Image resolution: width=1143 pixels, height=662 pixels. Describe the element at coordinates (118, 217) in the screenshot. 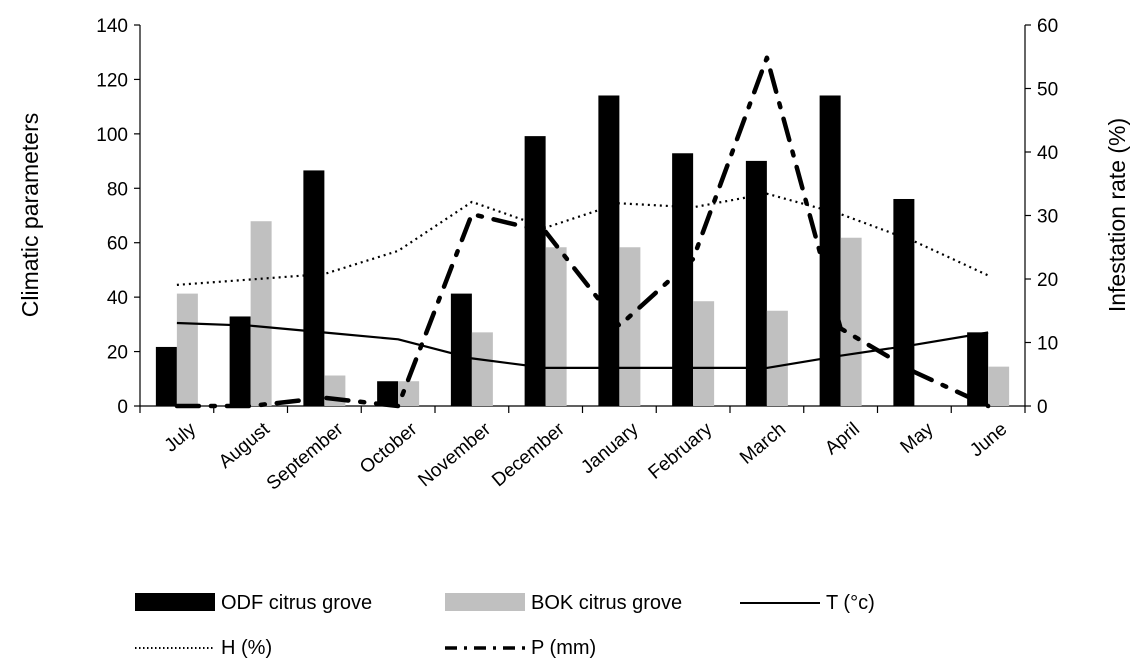

I see `left-axis-ticks: 0 20 40 60 80 100 120 140` at that location.